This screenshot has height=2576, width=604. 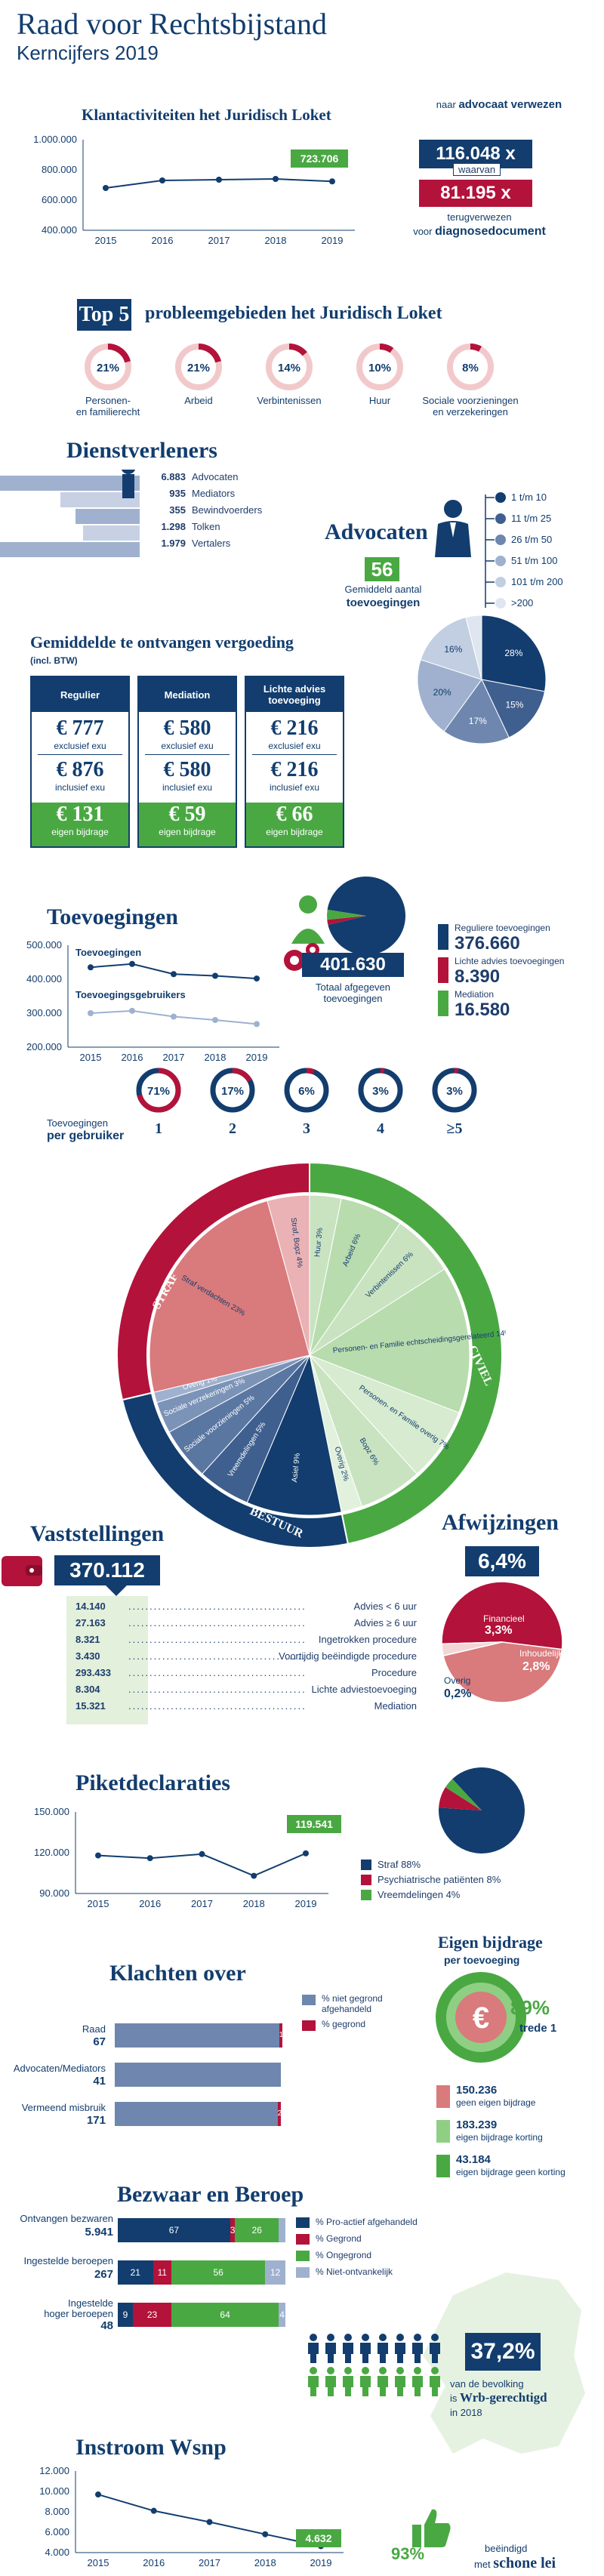 I want to click on legend-value: 16.580, so click(x=482, y=1010).